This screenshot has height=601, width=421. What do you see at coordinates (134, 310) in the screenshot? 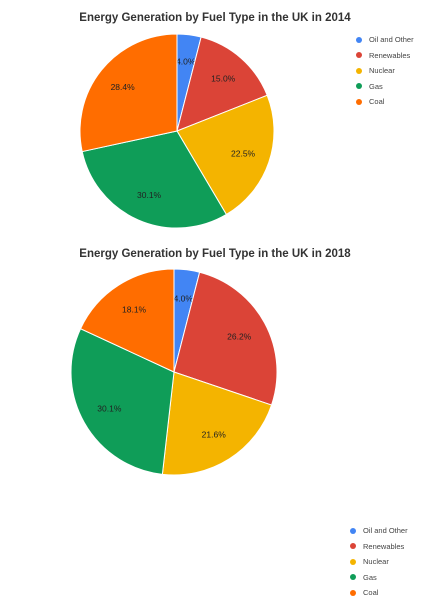
I see `slice-value-label: 18.1%` at bounding box center [134, 310].